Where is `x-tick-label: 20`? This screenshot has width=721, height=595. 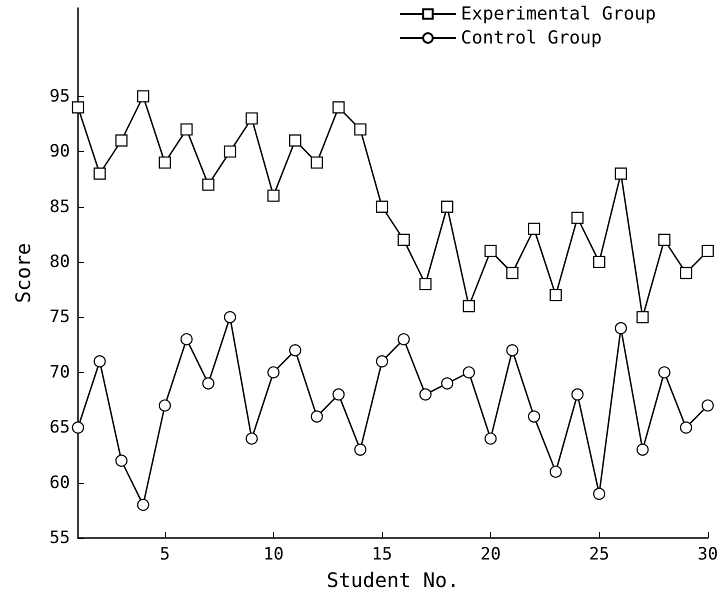 x-tick-label: 20 is located at coordinates (490, 554).